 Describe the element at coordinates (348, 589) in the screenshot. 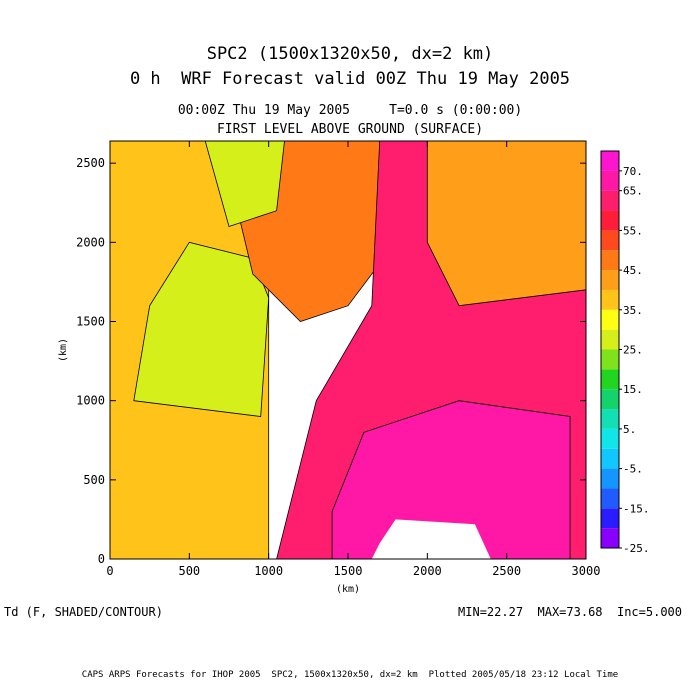

I see `x-axis-label: (km)` at that location.